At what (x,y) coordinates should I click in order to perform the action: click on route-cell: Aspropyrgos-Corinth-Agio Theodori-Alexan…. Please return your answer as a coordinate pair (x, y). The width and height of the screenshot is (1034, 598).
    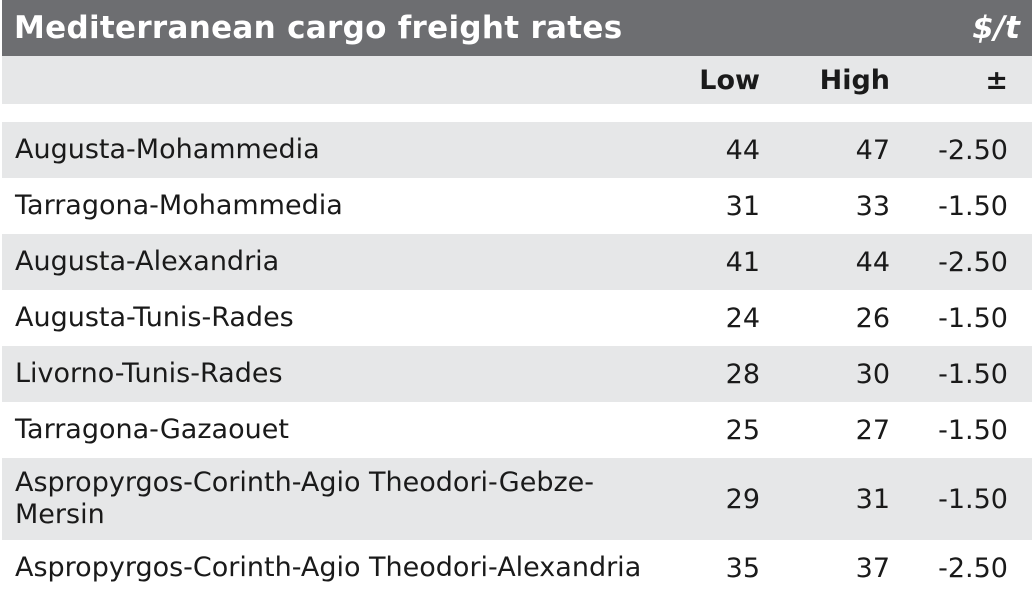
    Looking at the image, I should click on (328, 567).